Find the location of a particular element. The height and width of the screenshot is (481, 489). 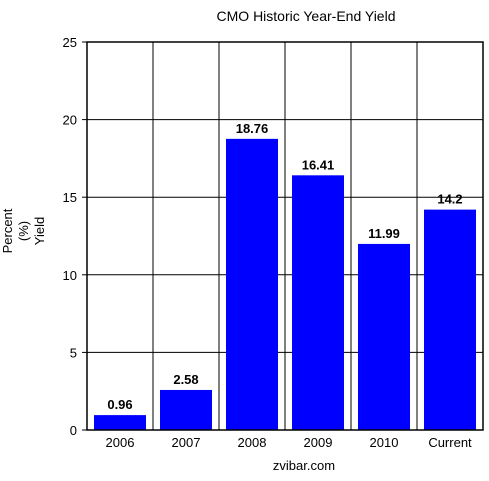

y-tick-label: 10 is located at coordinates (70, 275).